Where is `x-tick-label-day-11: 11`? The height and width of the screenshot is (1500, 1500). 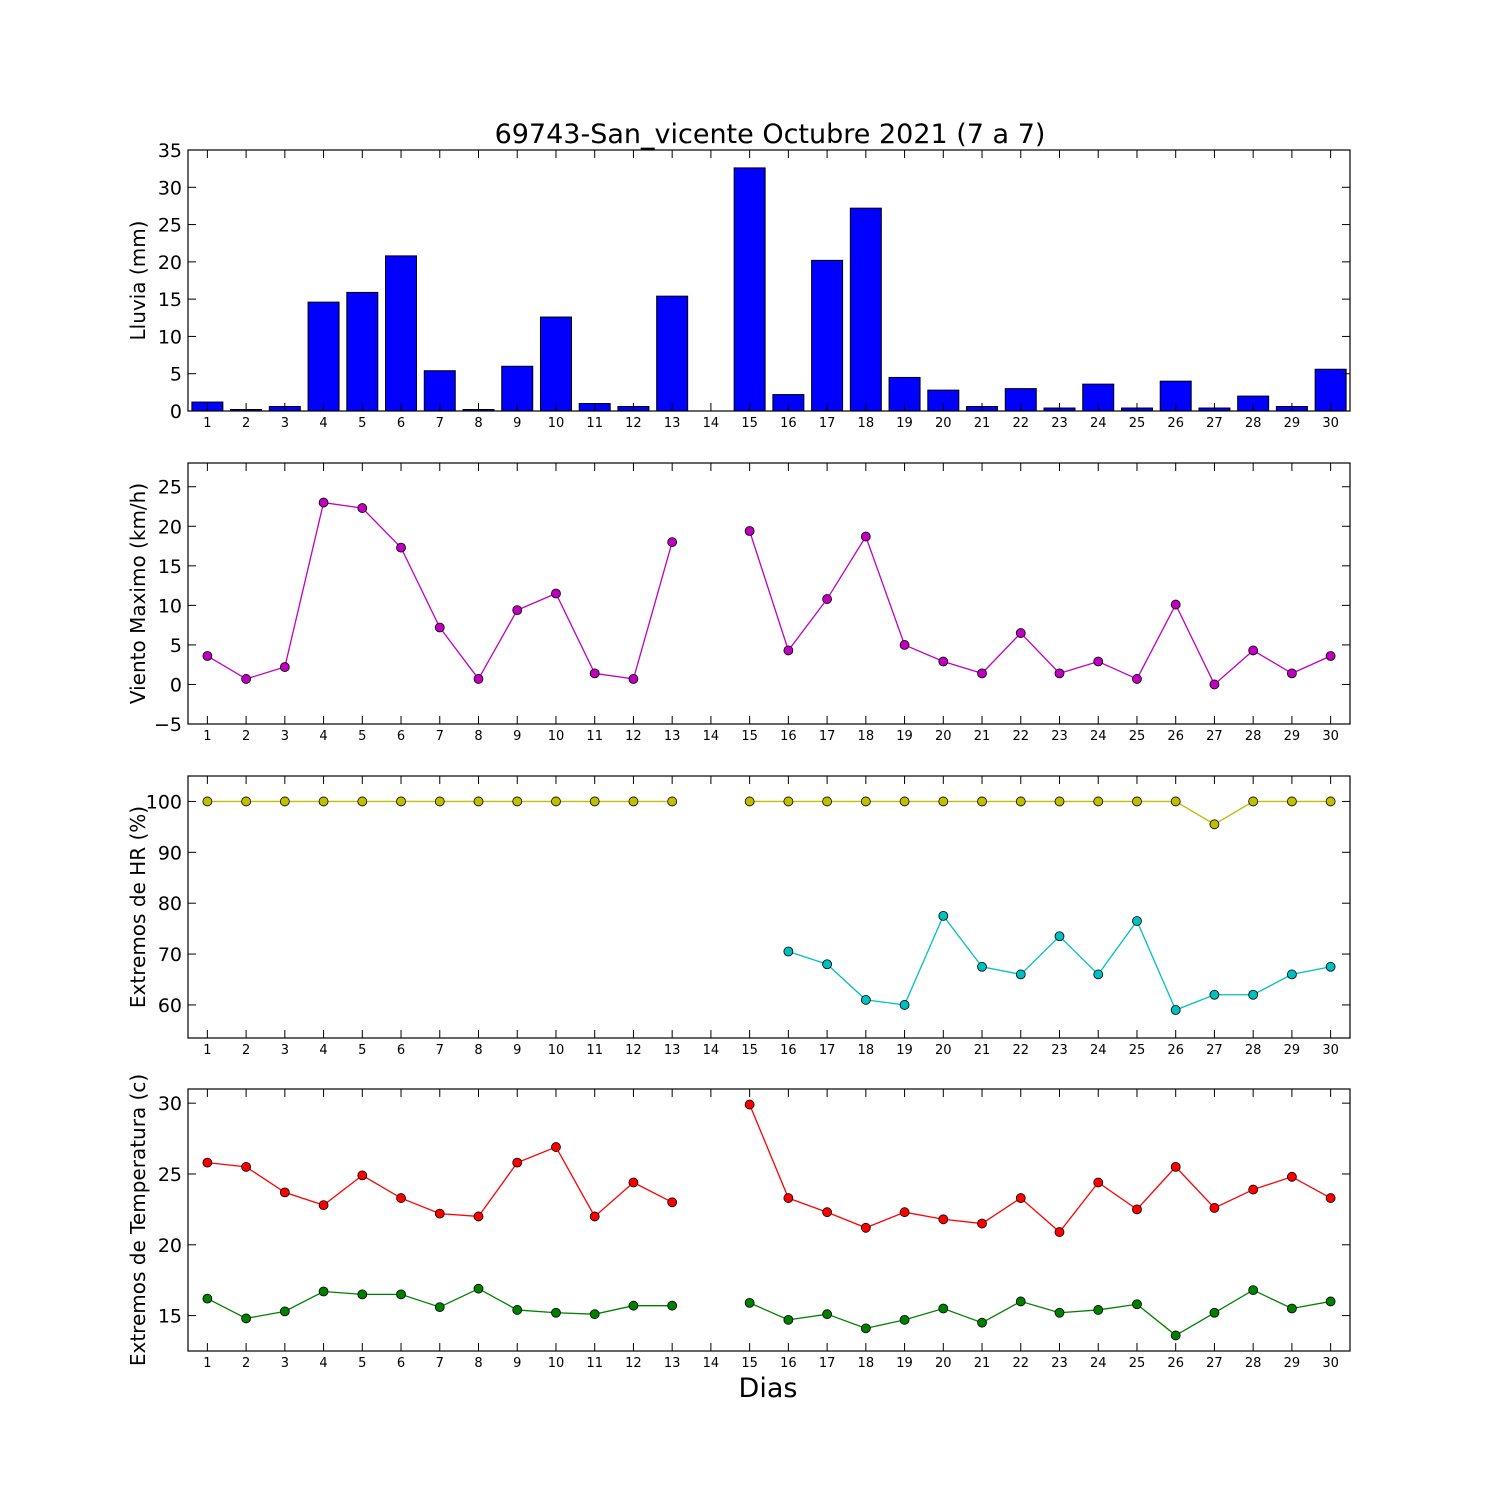 x-tick-label-day-11: 11 is located at coordinates (594, 736).